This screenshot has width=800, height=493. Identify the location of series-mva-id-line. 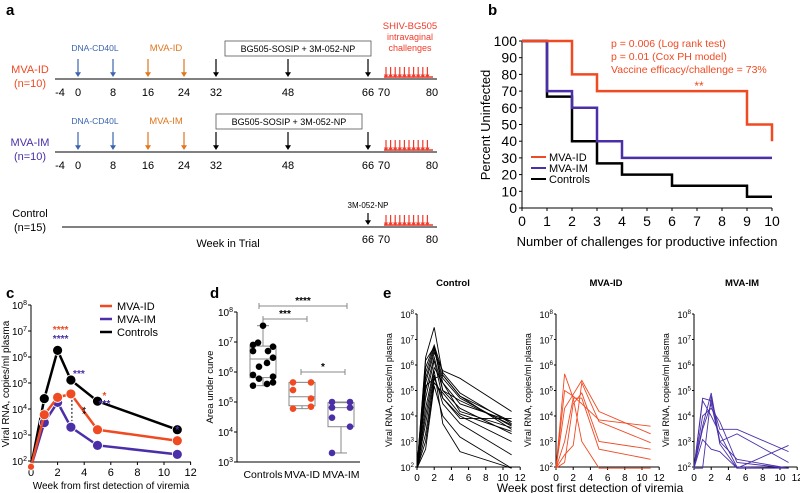
(648, 90).